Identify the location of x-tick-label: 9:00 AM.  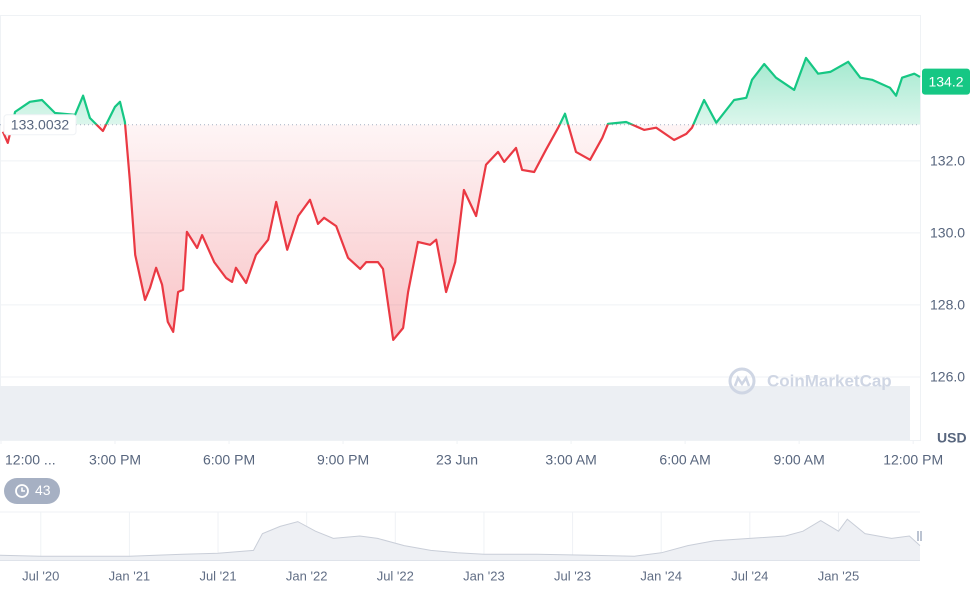
(798, 460).